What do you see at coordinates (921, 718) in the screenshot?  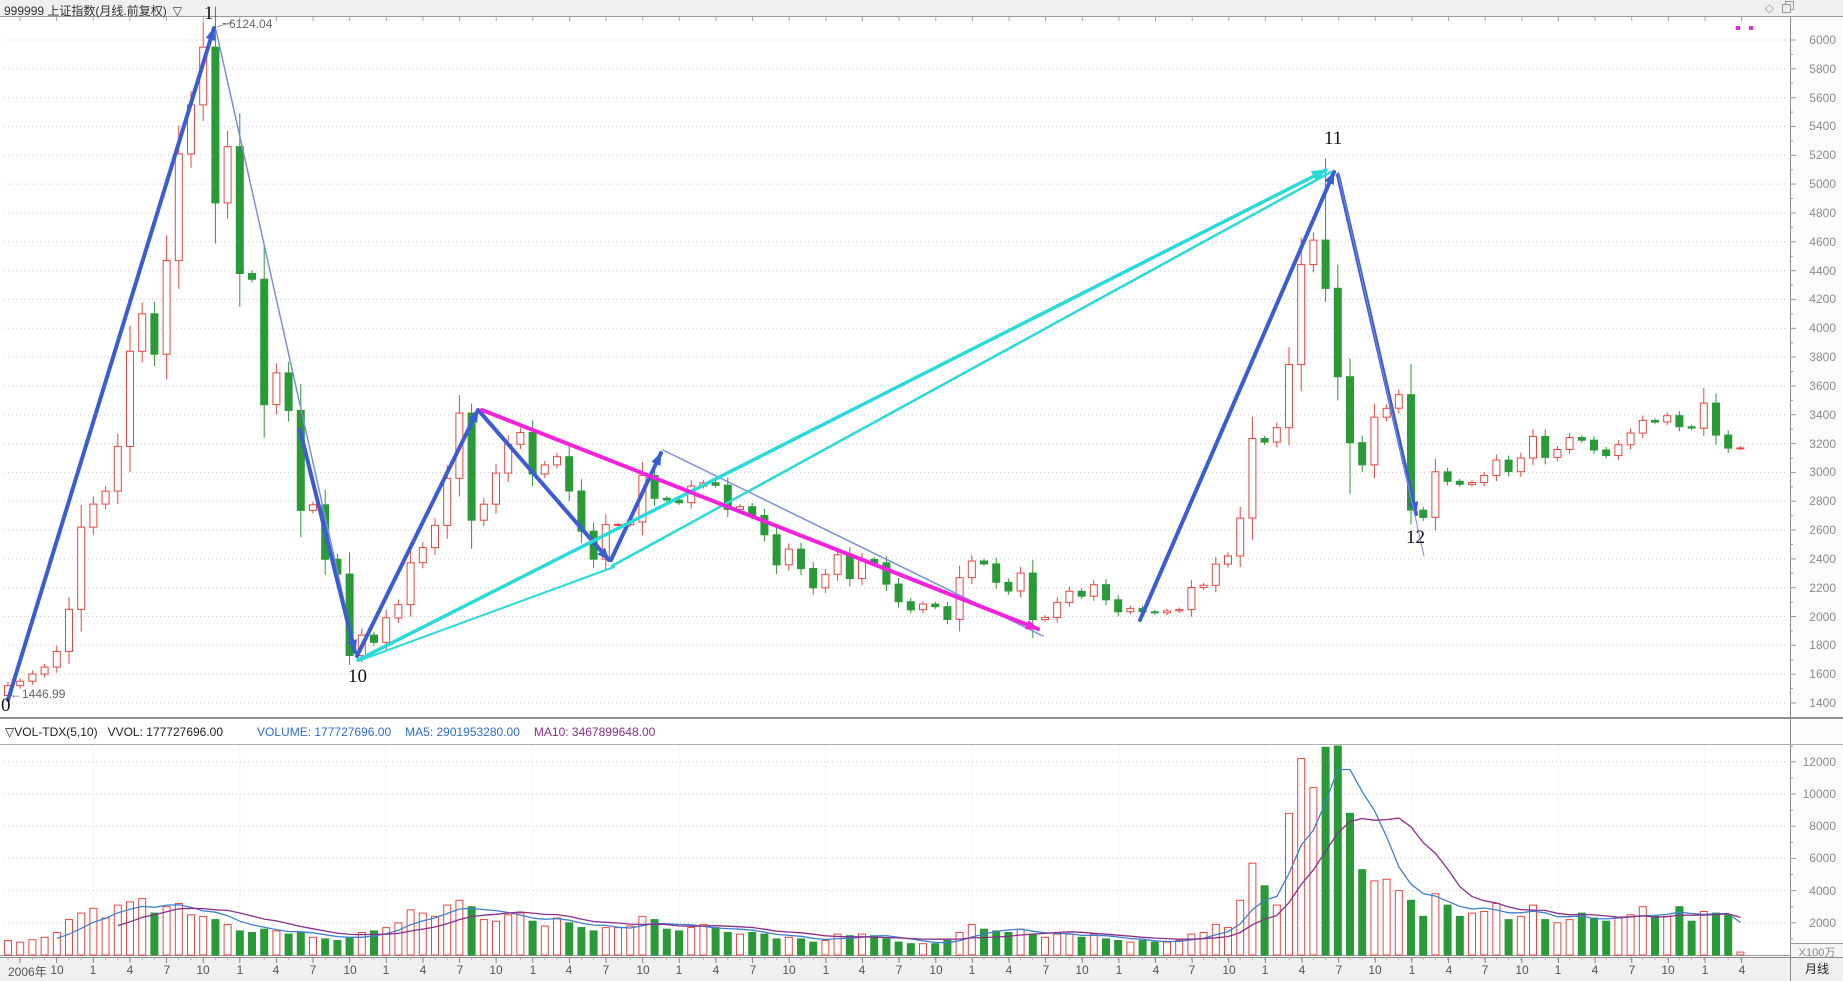 I see `panel-separator` at bounding box center [921, 718].